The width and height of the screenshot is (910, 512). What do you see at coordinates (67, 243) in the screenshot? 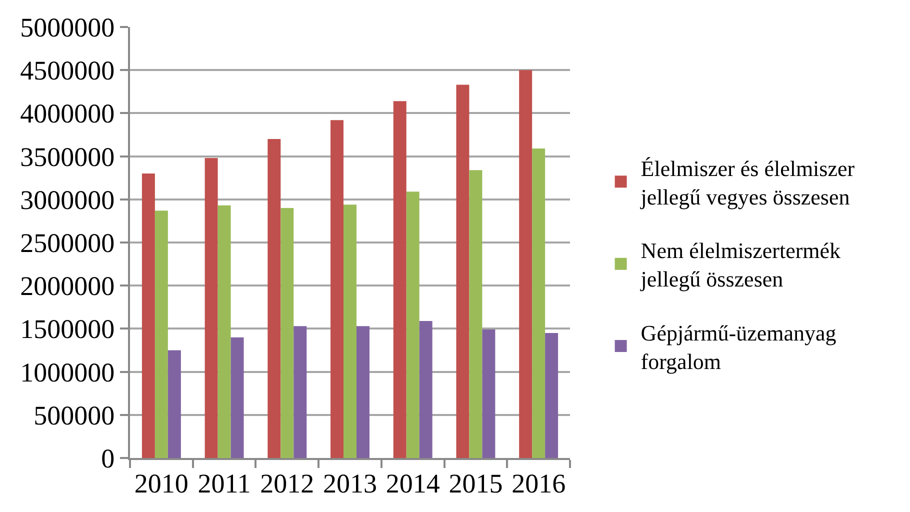
I see `y-tick-label: 2500000` at bounding box center [67, 243].